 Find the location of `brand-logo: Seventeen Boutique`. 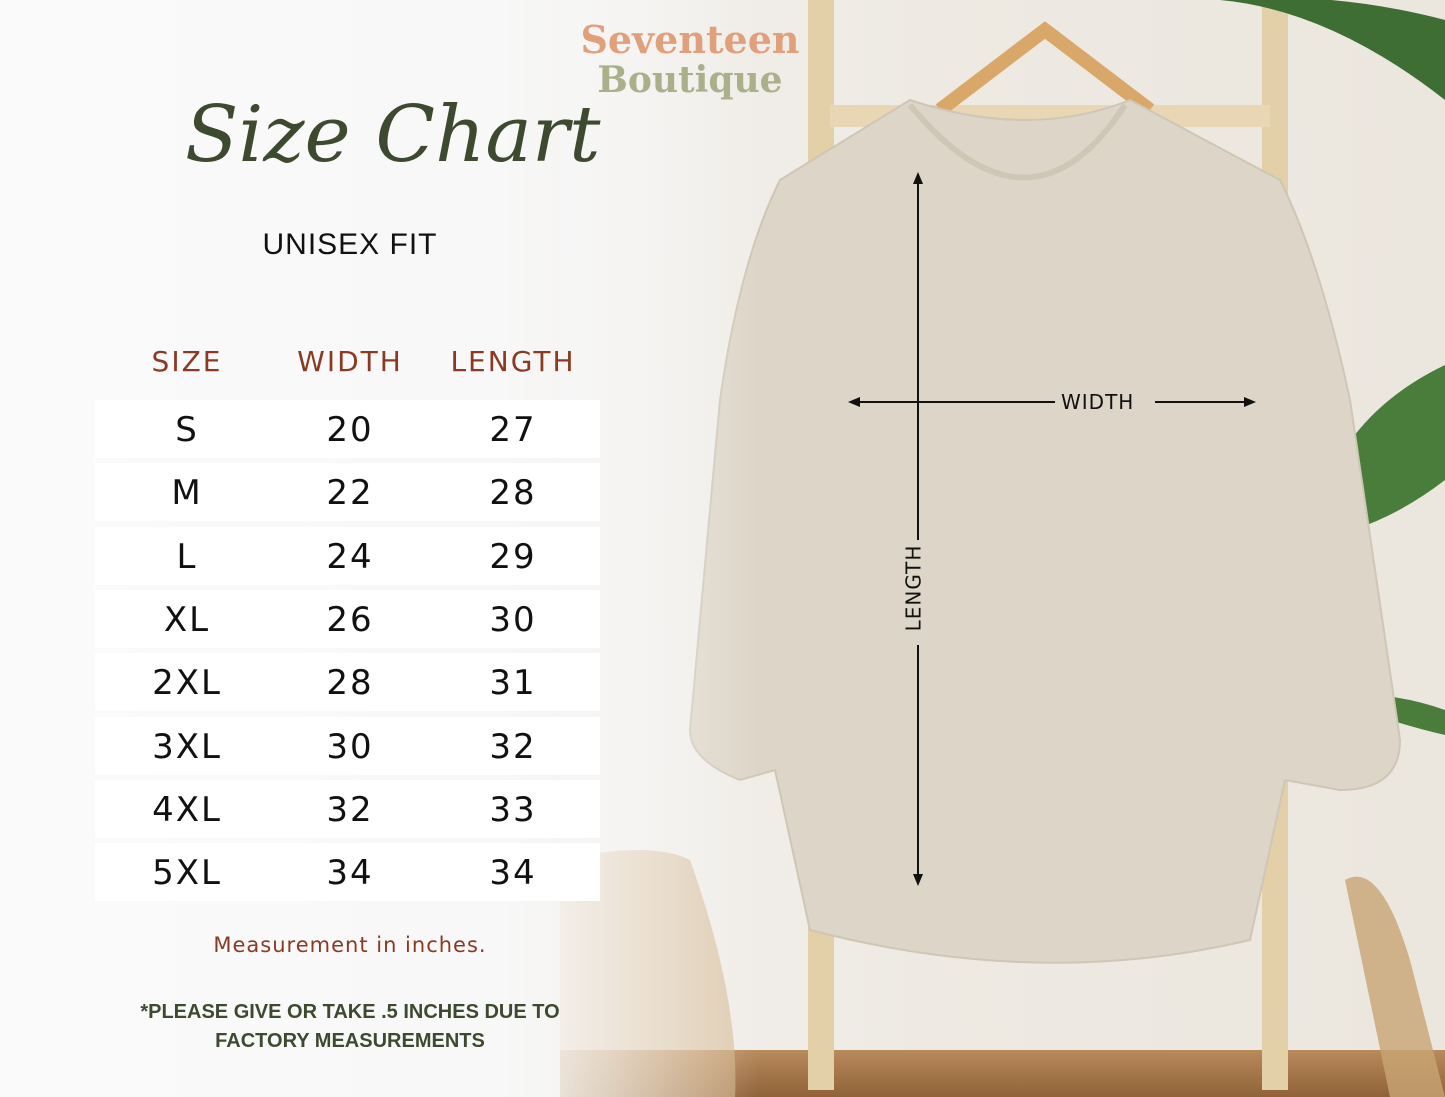

brand-logo: Seventeen Boutique is located at coordinates (690, 59).